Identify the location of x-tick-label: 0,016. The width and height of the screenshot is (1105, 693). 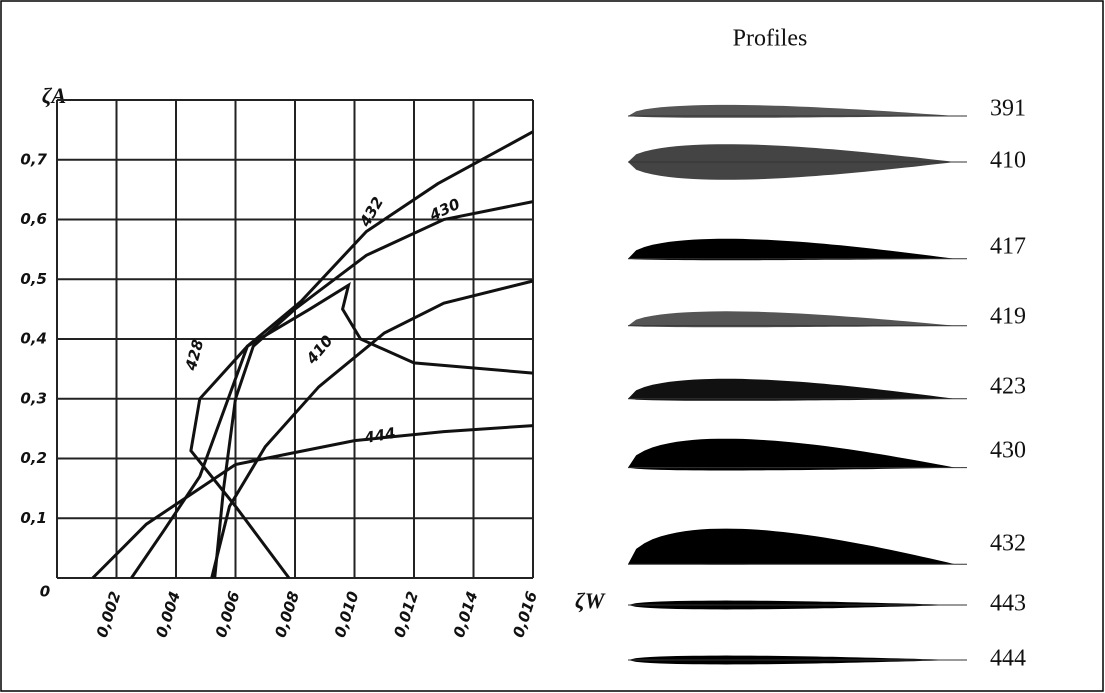
(525, 614).